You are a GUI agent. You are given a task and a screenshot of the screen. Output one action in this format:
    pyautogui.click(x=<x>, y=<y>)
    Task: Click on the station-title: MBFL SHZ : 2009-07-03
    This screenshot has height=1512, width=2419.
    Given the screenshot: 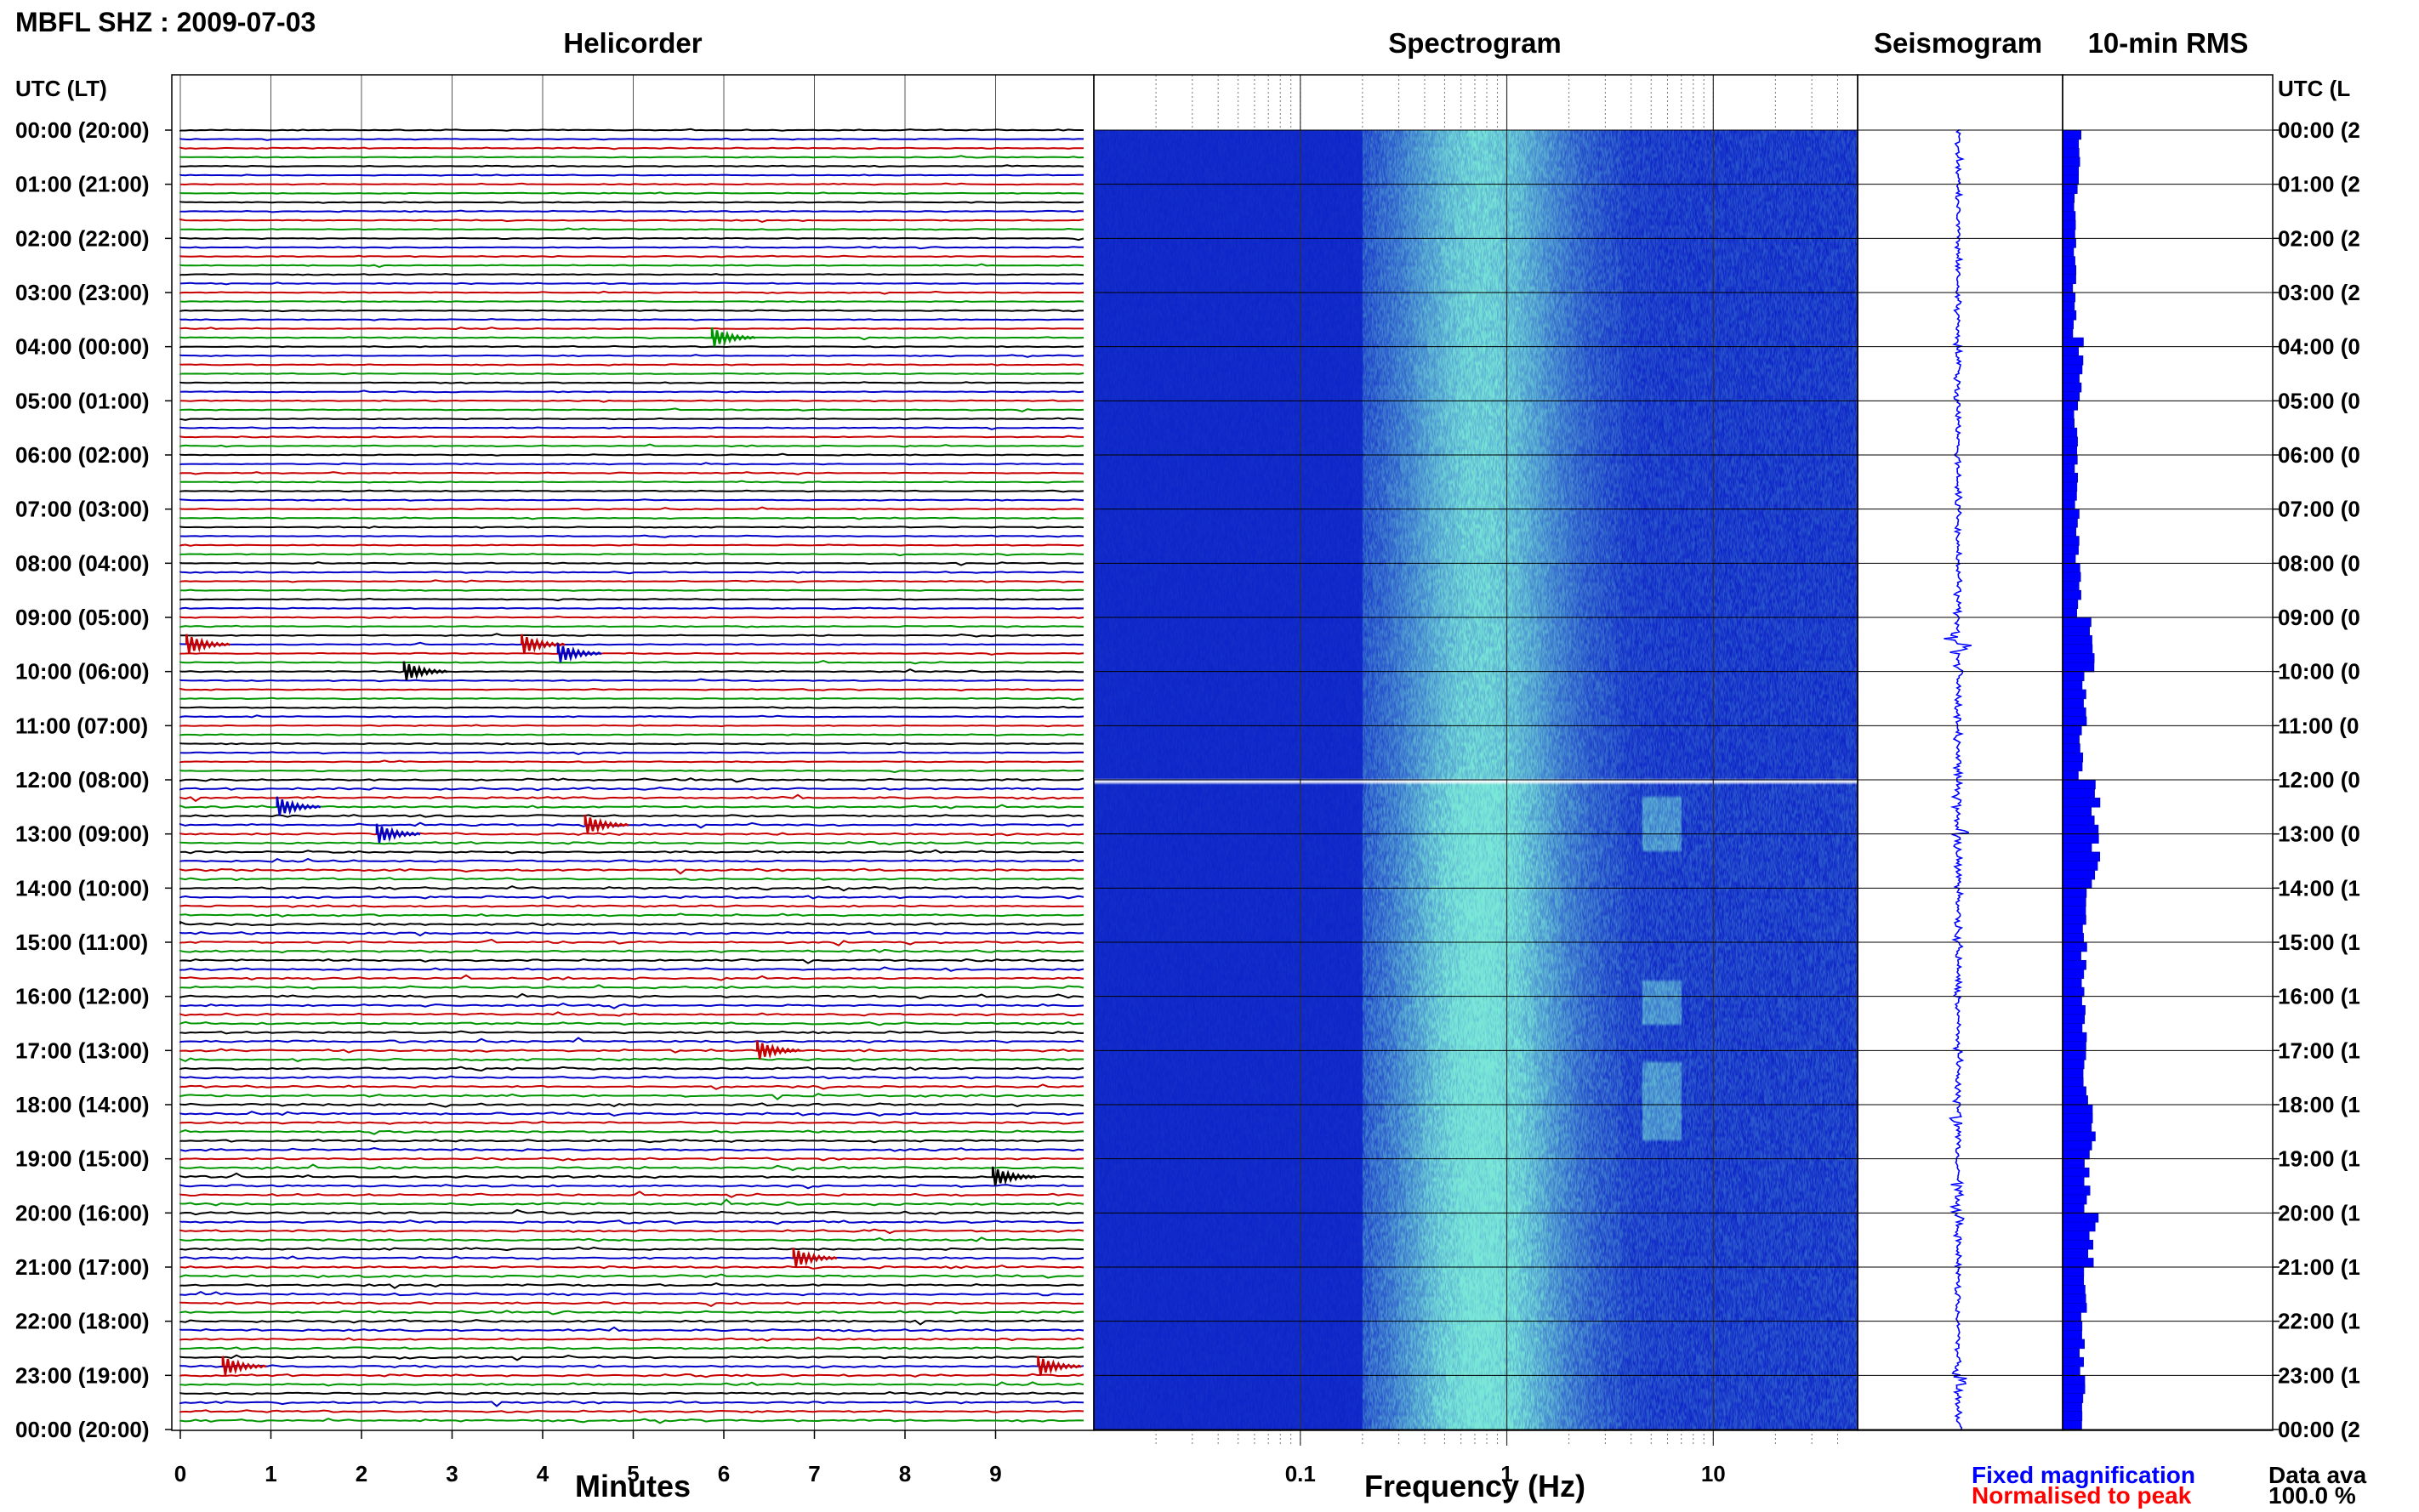 What is the action you would take?
    pyautogui.click(x=165, y=22)
    